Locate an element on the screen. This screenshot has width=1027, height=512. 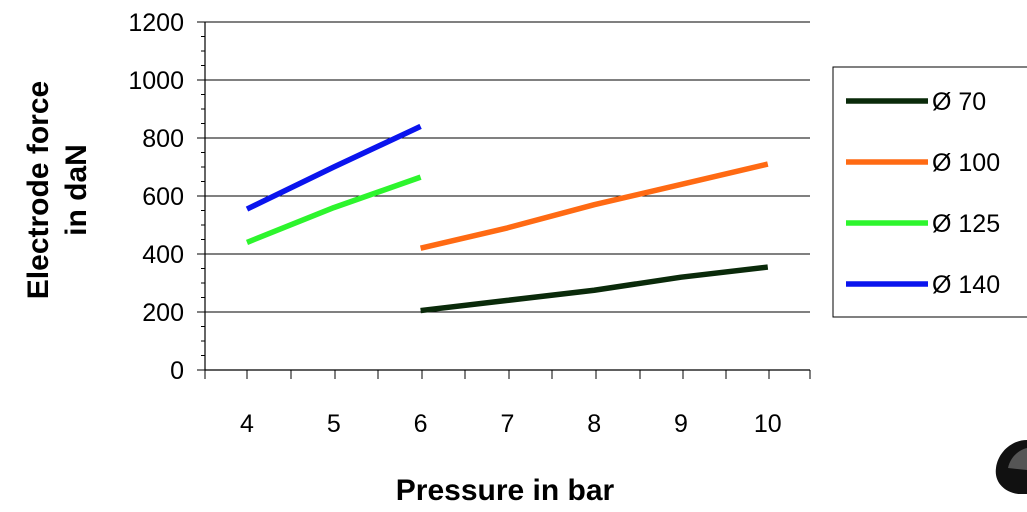
y-axis-title-line1: Electrode force is located at coordinates (38, 190).